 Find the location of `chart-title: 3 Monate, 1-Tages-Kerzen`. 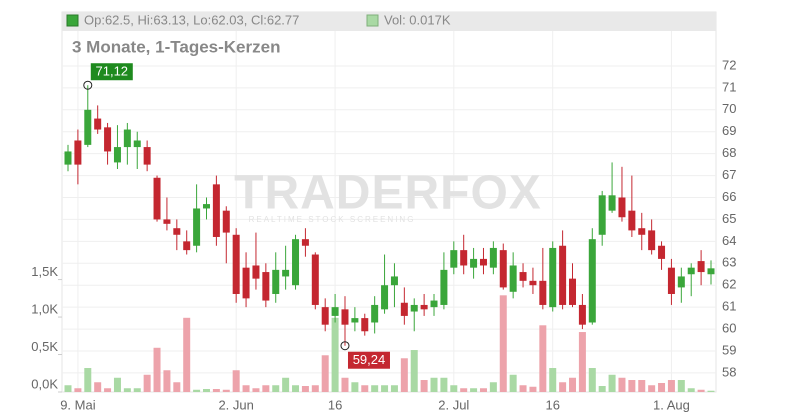

chart-title: 3 Monate, 1-Tages-Kerzen is located at coordinates (176, 46).